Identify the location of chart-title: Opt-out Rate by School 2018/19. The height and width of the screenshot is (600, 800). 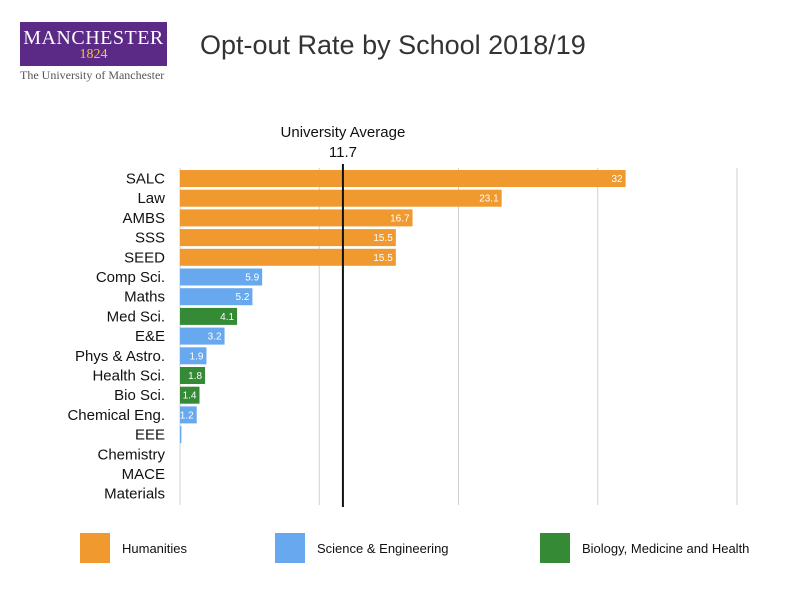
(393, 45).